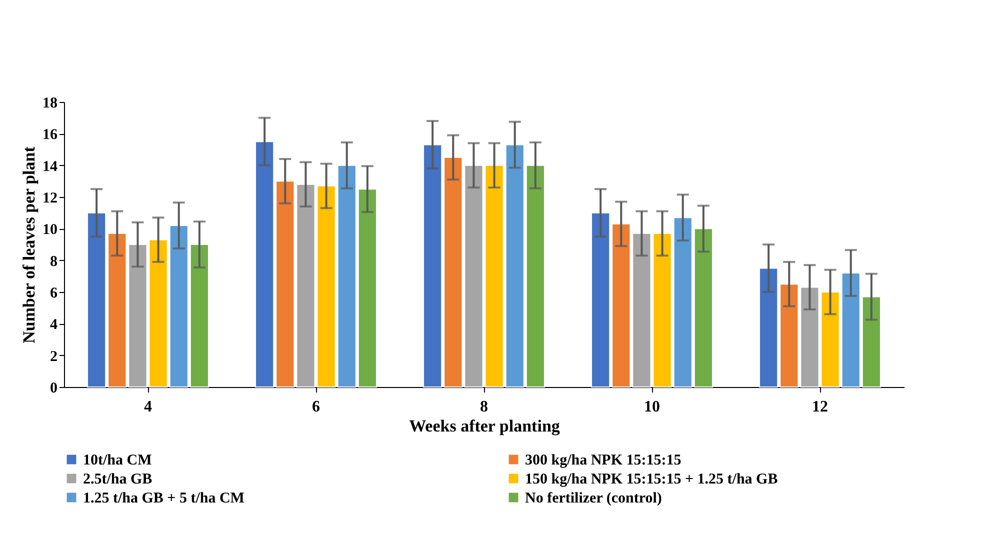  I want to click on legend-label: 1.25 t/ha GB + 5 t/ha CM, so click(163, 498).